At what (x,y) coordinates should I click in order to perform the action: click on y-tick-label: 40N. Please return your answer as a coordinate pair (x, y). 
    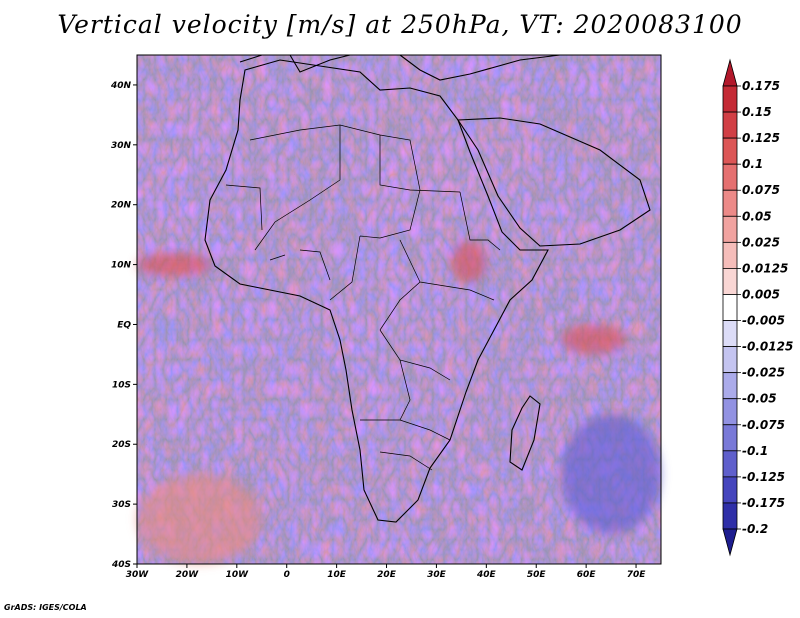
    Looking at the image, I should click on (121, 86).